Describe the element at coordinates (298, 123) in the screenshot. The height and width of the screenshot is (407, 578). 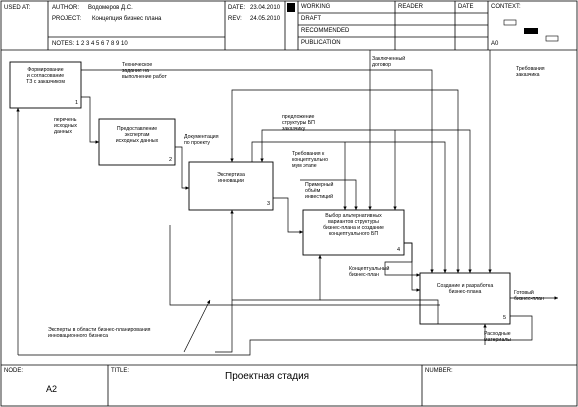
I see `arrow-label-proposal: предложение структуры БП заказчику` at that location.